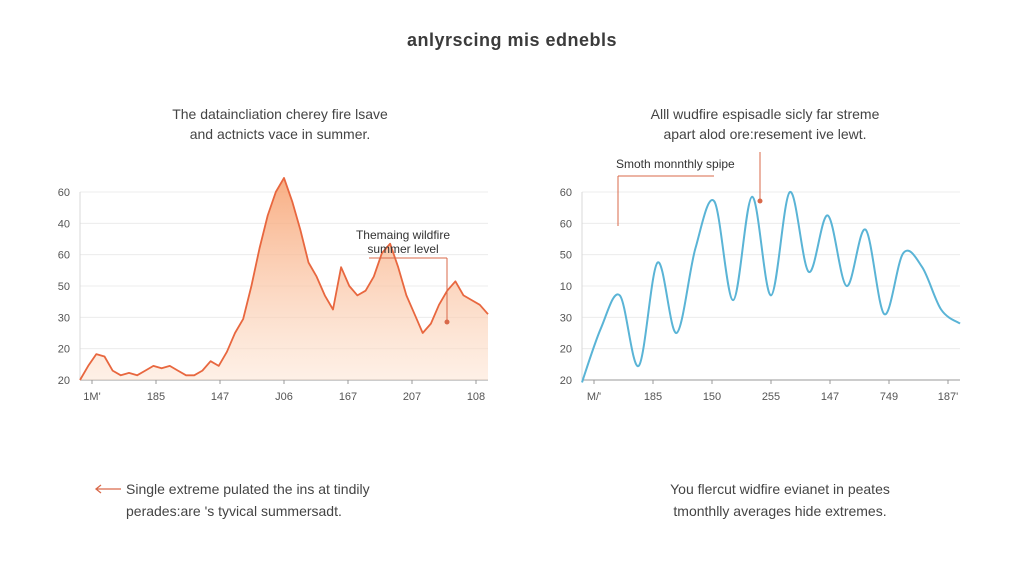 Image resolution: width=1024 pixels, height=585 pixels. I want to click on right-xtick-label: 749, so click(889, 397).